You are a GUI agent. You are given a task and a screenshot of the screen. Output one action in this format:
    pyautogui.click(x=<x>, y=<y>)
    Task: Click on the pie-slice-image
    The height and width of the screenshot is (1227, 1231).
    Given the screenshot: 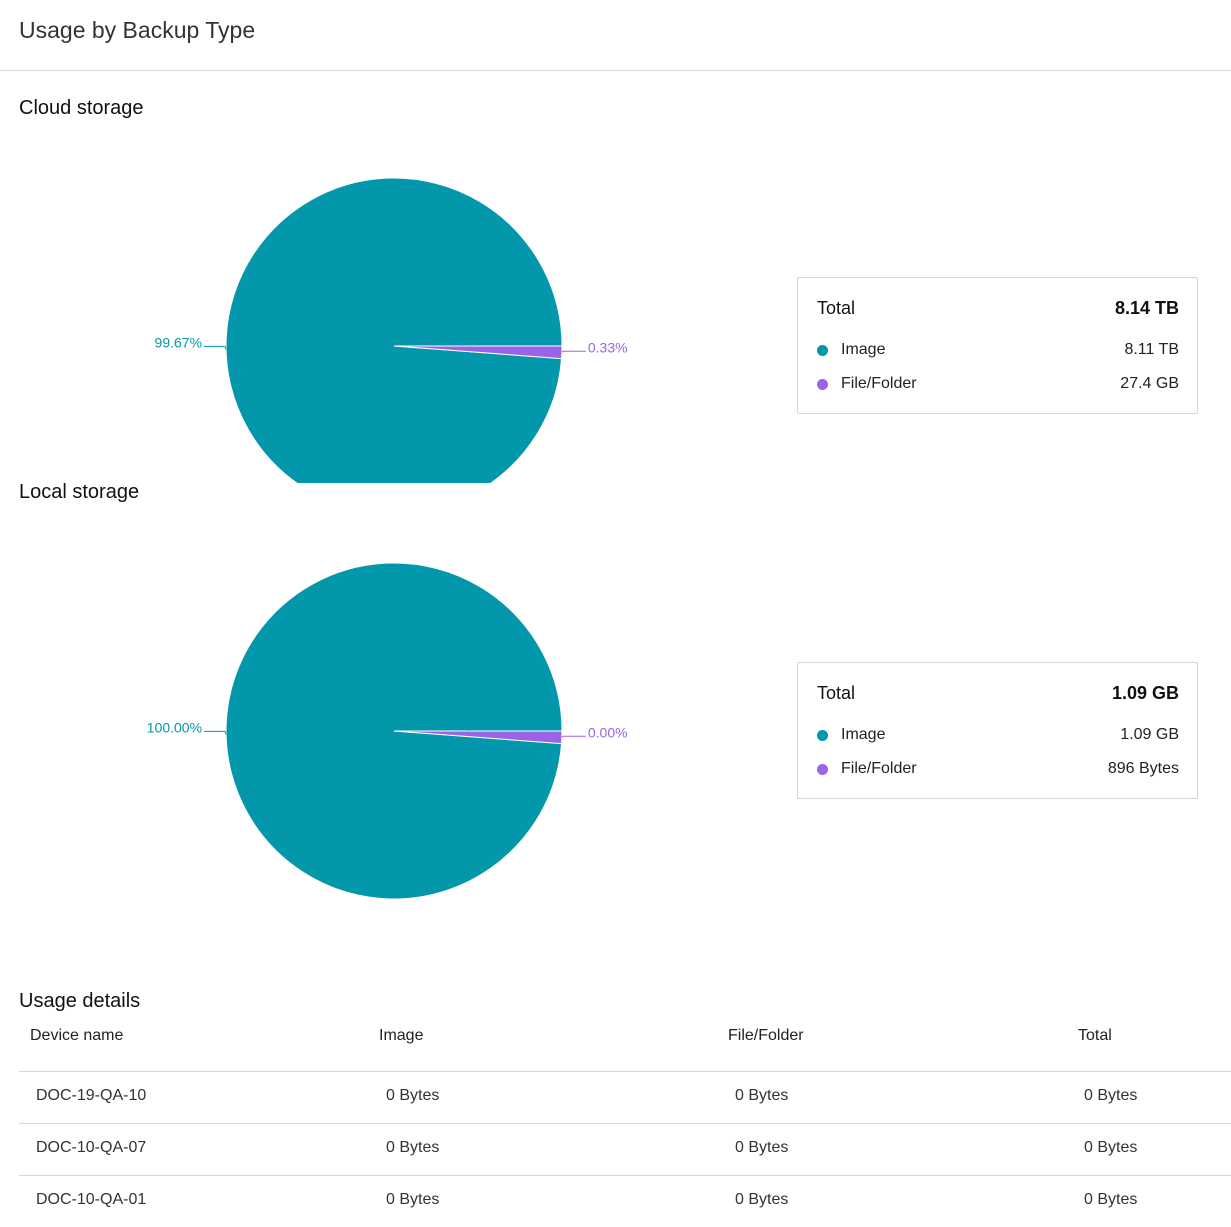 What is the action you would take?
    pyautogui.click(x=394, y=330)
    